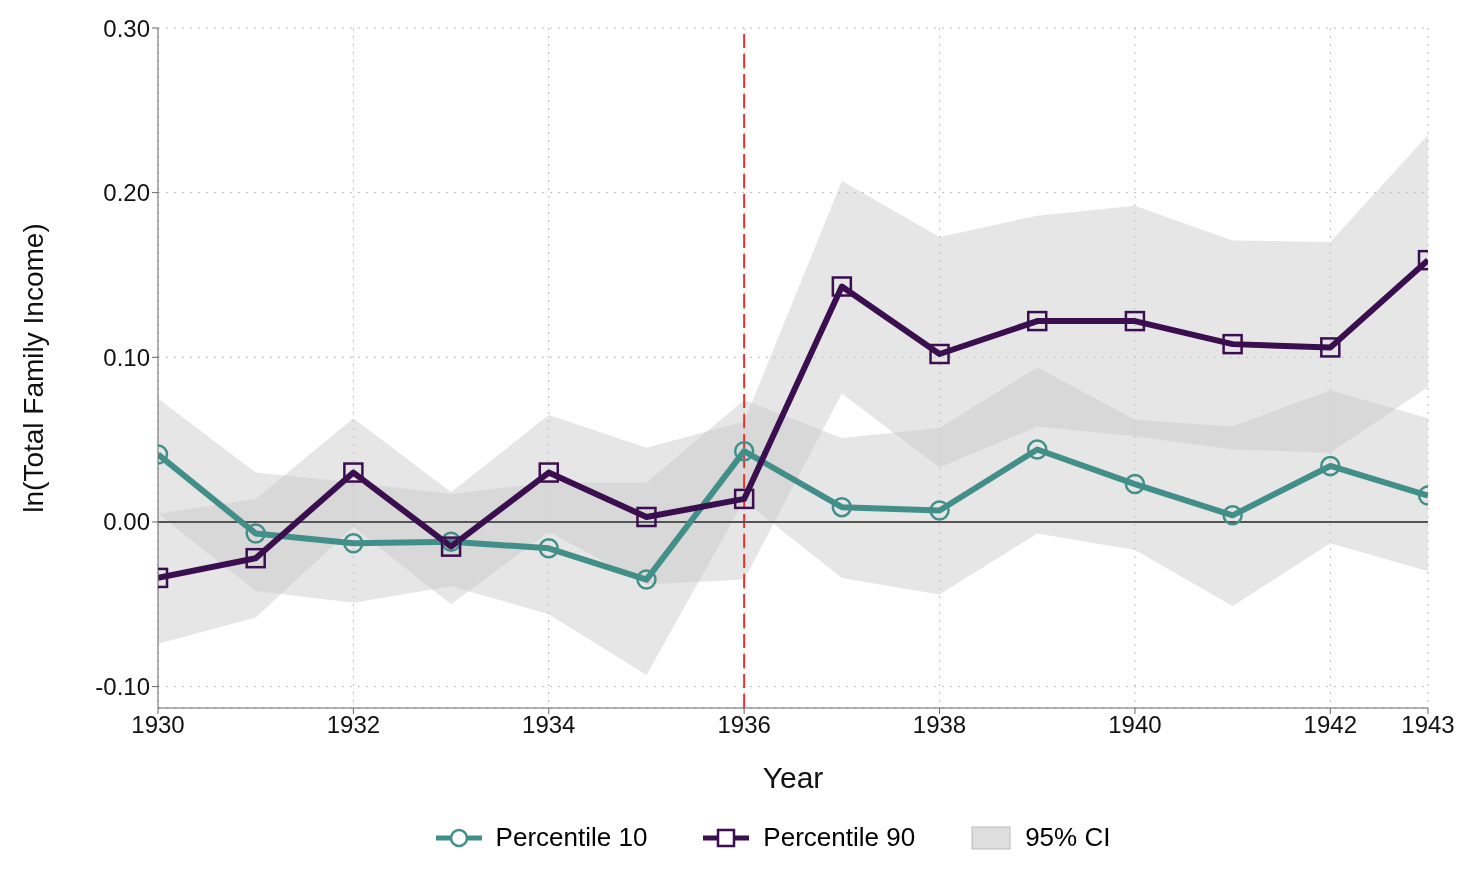  Describe the element at coordinates (122, 687) in the screenshot. I see `y-tick-label: -0.10` at that location.